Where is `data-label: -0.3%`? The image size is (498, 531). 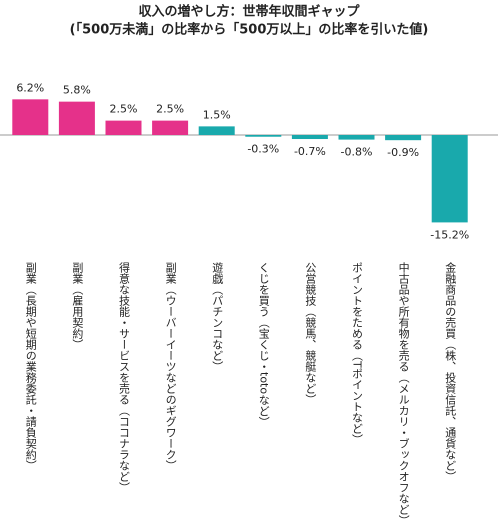
data-label: -0.3% is located at coordinates (263, 149).